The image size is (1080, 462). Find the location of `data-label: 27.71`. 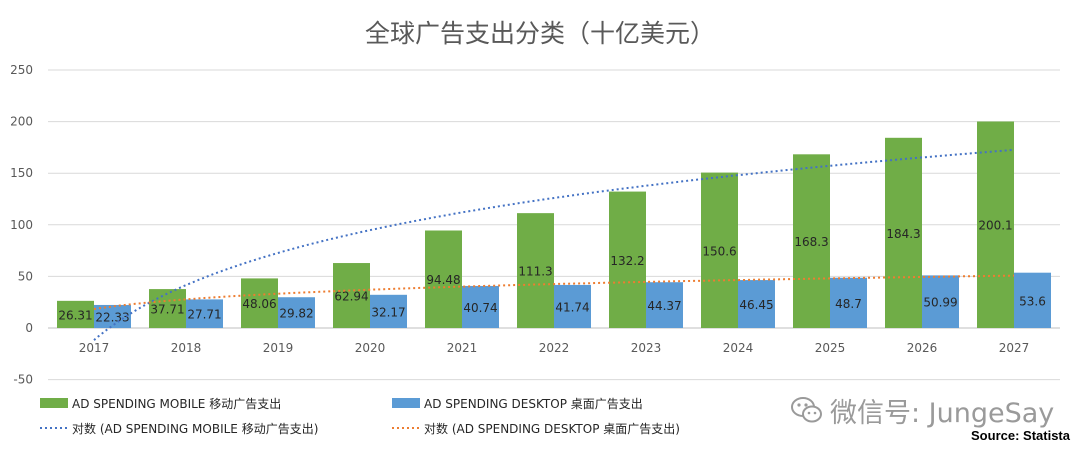

data-label: 27.71 is located at coordinates (204, 315).